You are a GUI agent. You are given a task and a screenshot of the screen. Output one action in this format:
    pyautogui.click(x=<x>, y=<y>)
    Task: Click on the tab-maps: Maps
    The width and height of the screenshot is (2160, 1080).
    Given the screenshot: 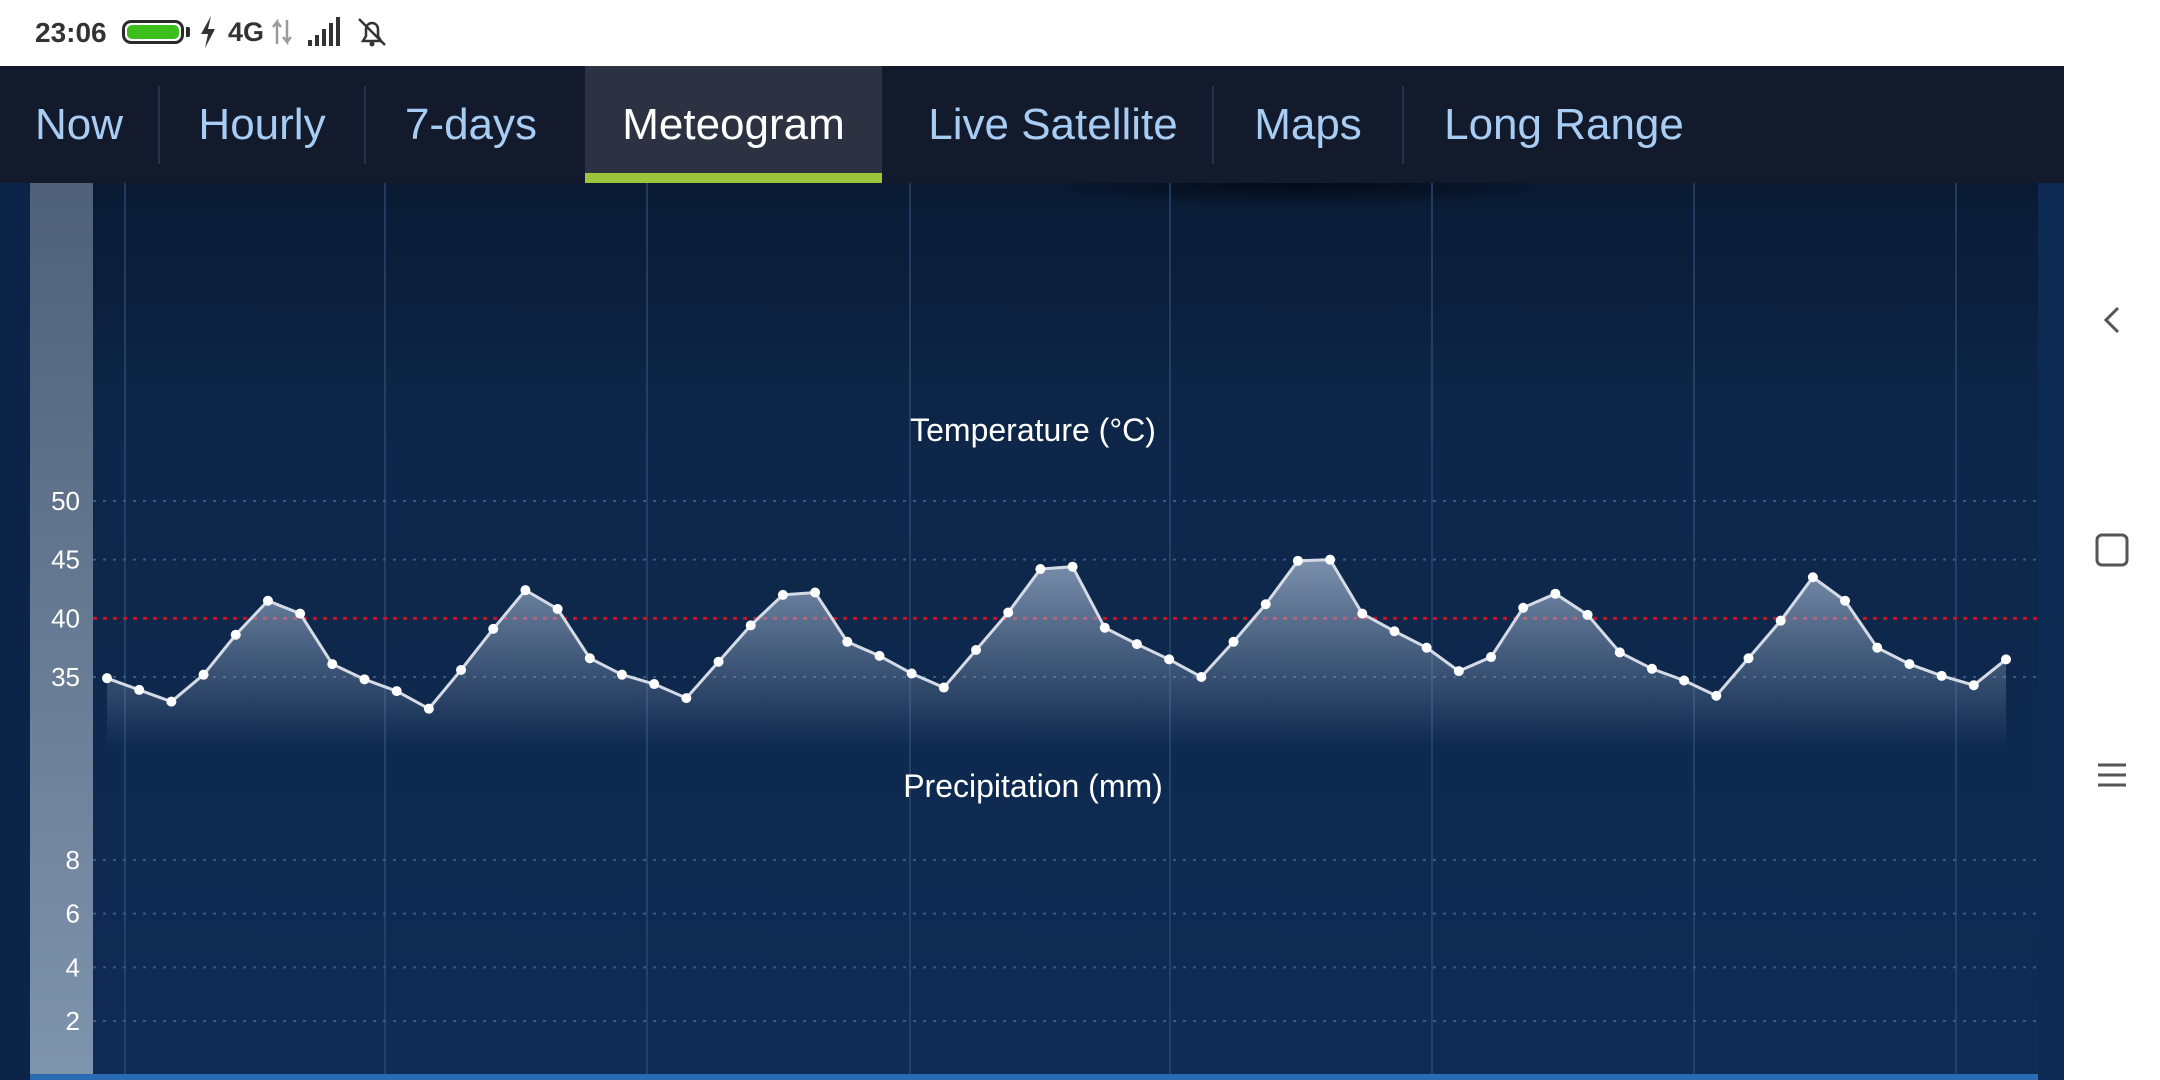 What is the action you would take?
    pyautogui.click(x=1308, y=124)
    